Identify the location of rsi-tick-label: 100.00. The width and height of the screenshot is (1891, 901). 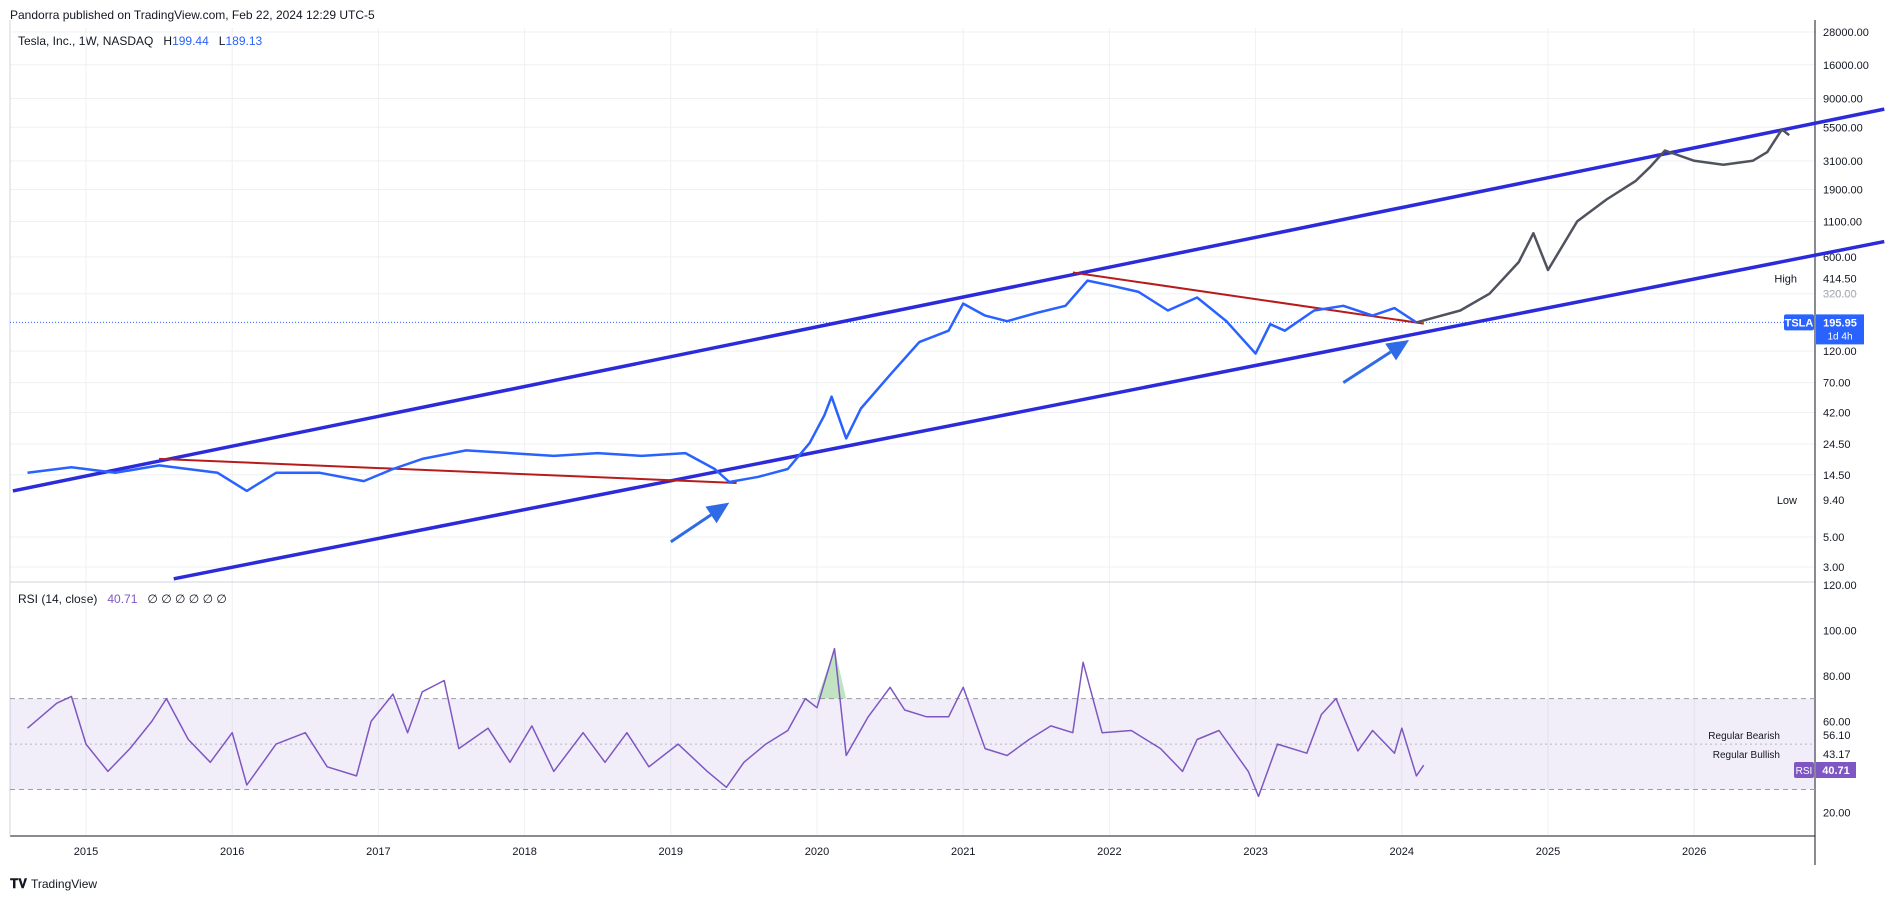
(1840, 631).